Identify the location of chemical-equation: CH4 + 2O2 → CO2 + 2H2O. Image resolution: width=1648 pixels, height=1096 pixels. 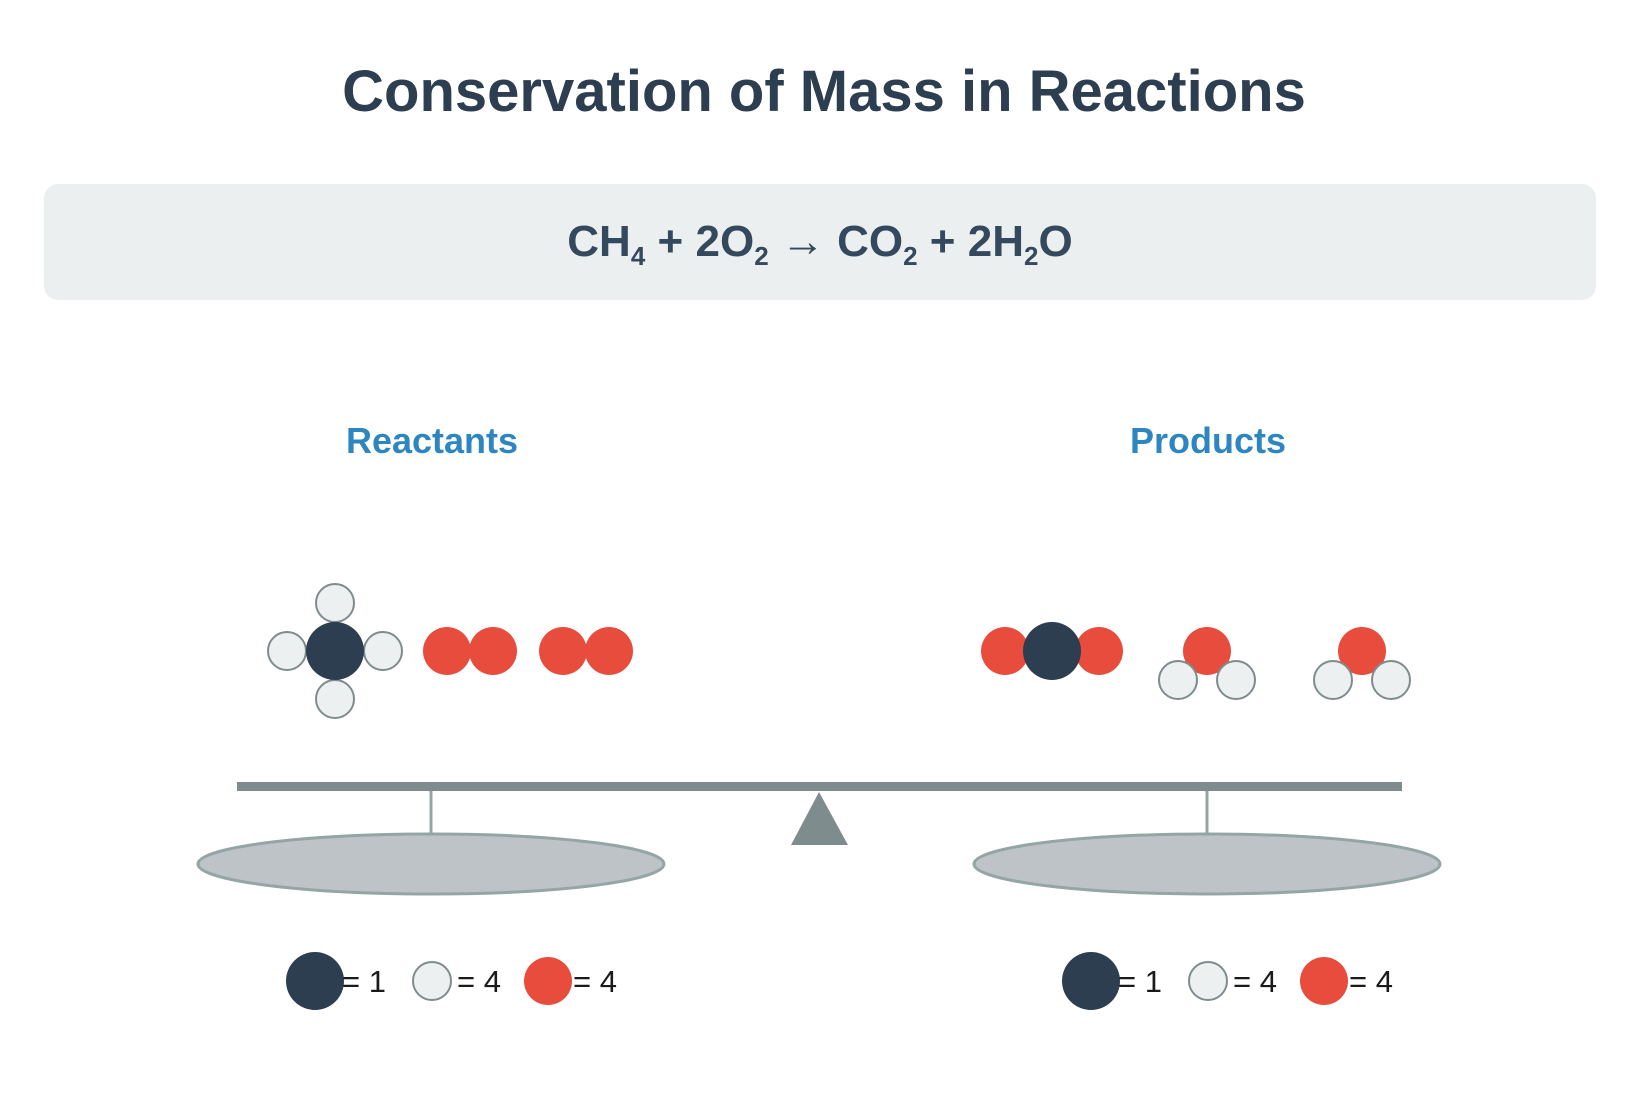
(820, 242).